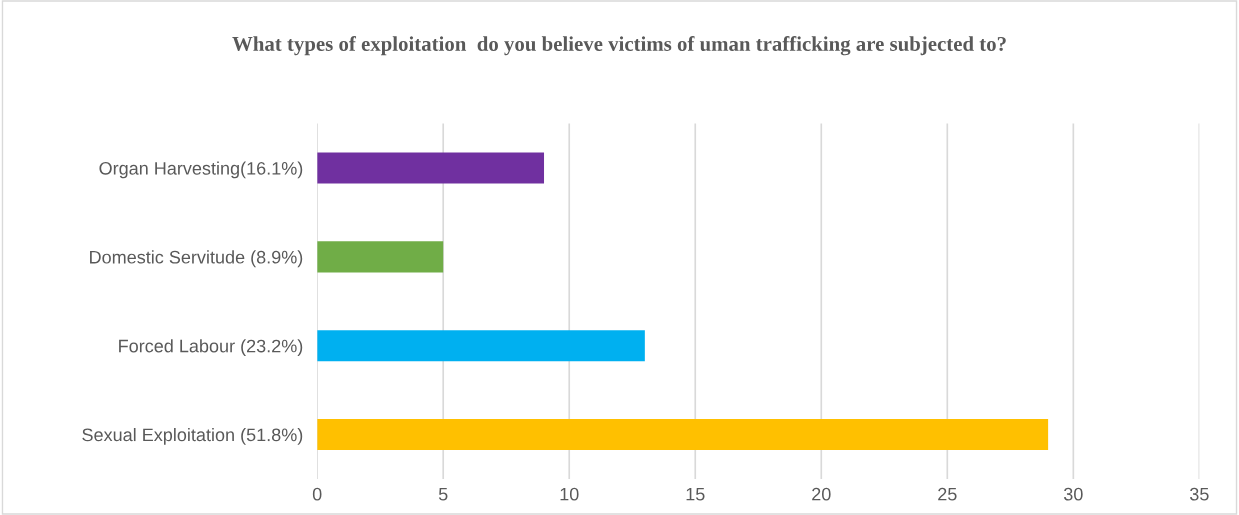  What do you see at coordinates (443, 494) in the screenshot?
I see `x-tick-label: 5` at bounding box center [443, 494].